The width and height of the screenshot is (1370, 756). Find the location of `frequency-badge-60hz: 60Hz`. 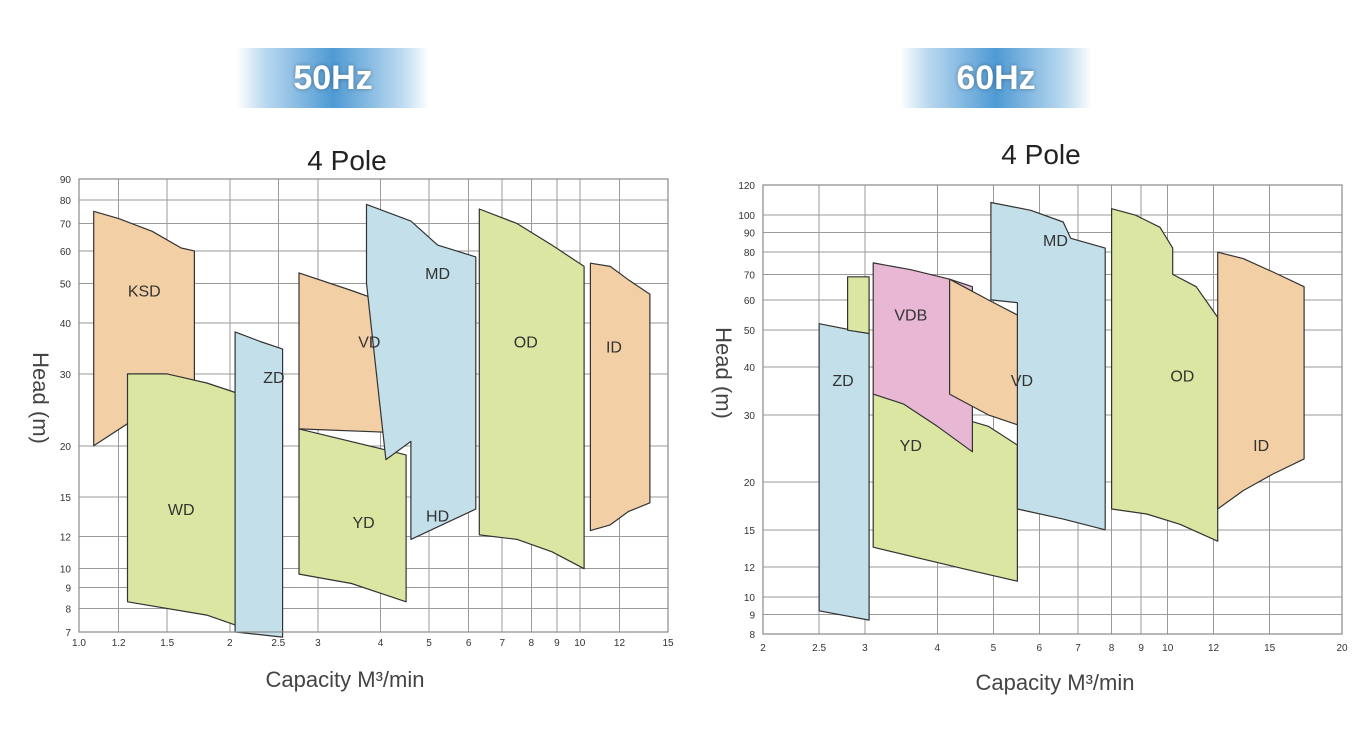

frequency-badge-60hz: 60Hz is located at coordinates (996, 78).